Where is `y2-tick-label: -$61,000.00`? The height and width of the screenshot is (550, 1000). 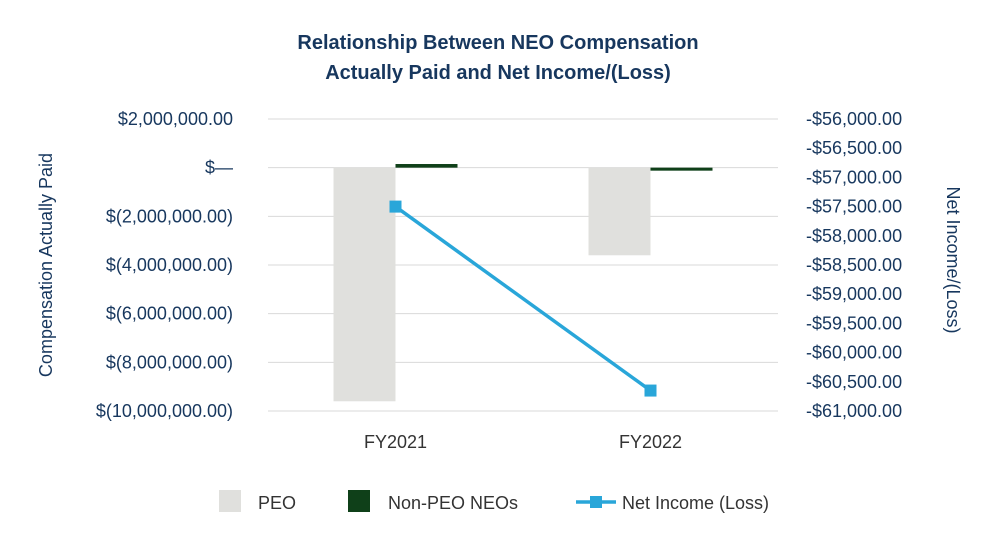 y2-tick-label: -$61,000.00 is located at coordinates (854, 411).